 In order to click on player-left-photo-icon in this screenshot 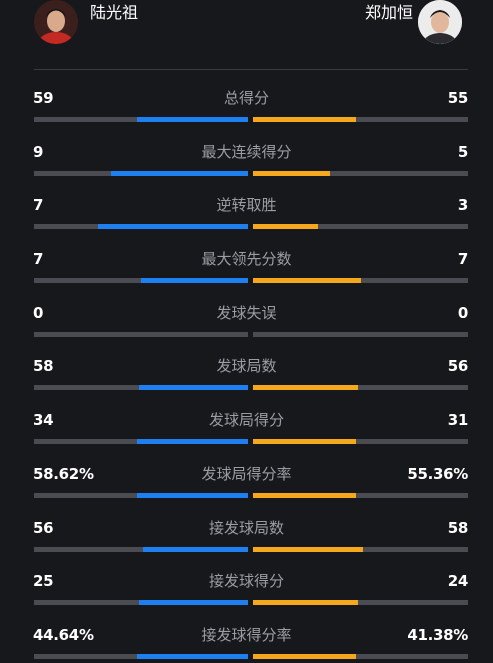, I will do `click(56, 22)`.